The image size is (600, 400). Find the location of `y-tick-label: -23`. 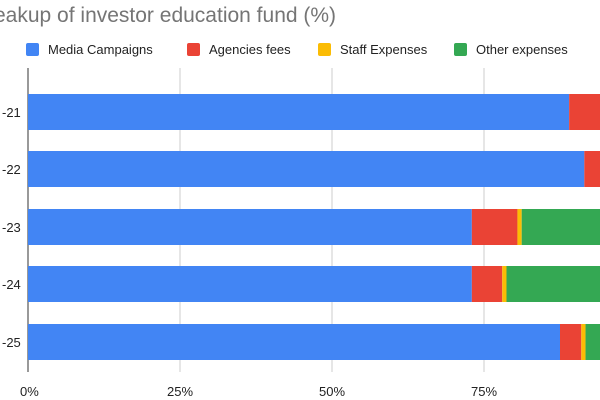

y-tick-label: -23 is located at coordinates (11, 227).